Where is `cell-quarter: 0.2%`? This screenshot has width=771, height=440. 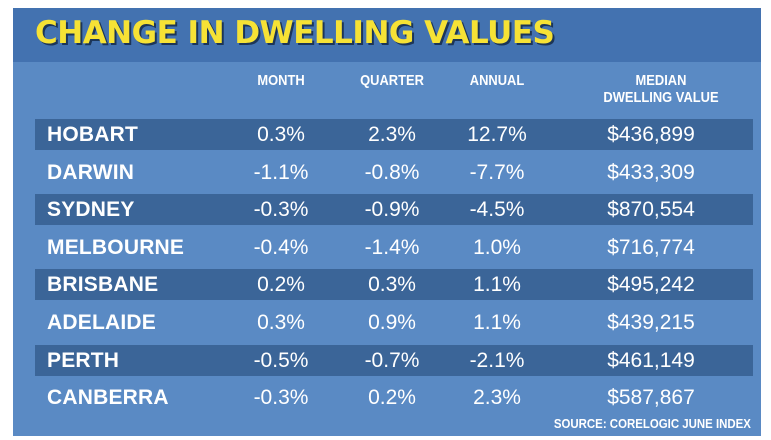 cell-quarter: 0.2% is located at coordinates (392, 398).